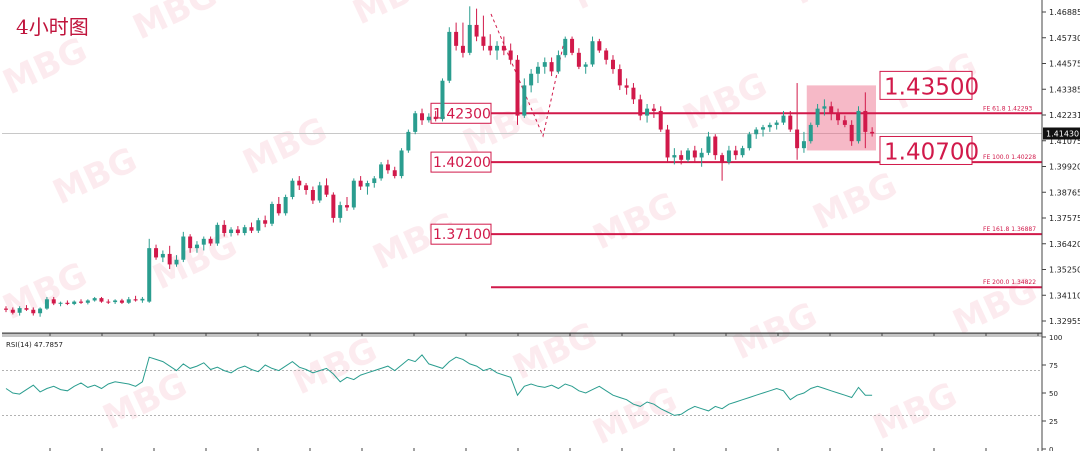 The image size is (1080, 455). I want to click on zone-label: 1.43500, so click(931, 87).